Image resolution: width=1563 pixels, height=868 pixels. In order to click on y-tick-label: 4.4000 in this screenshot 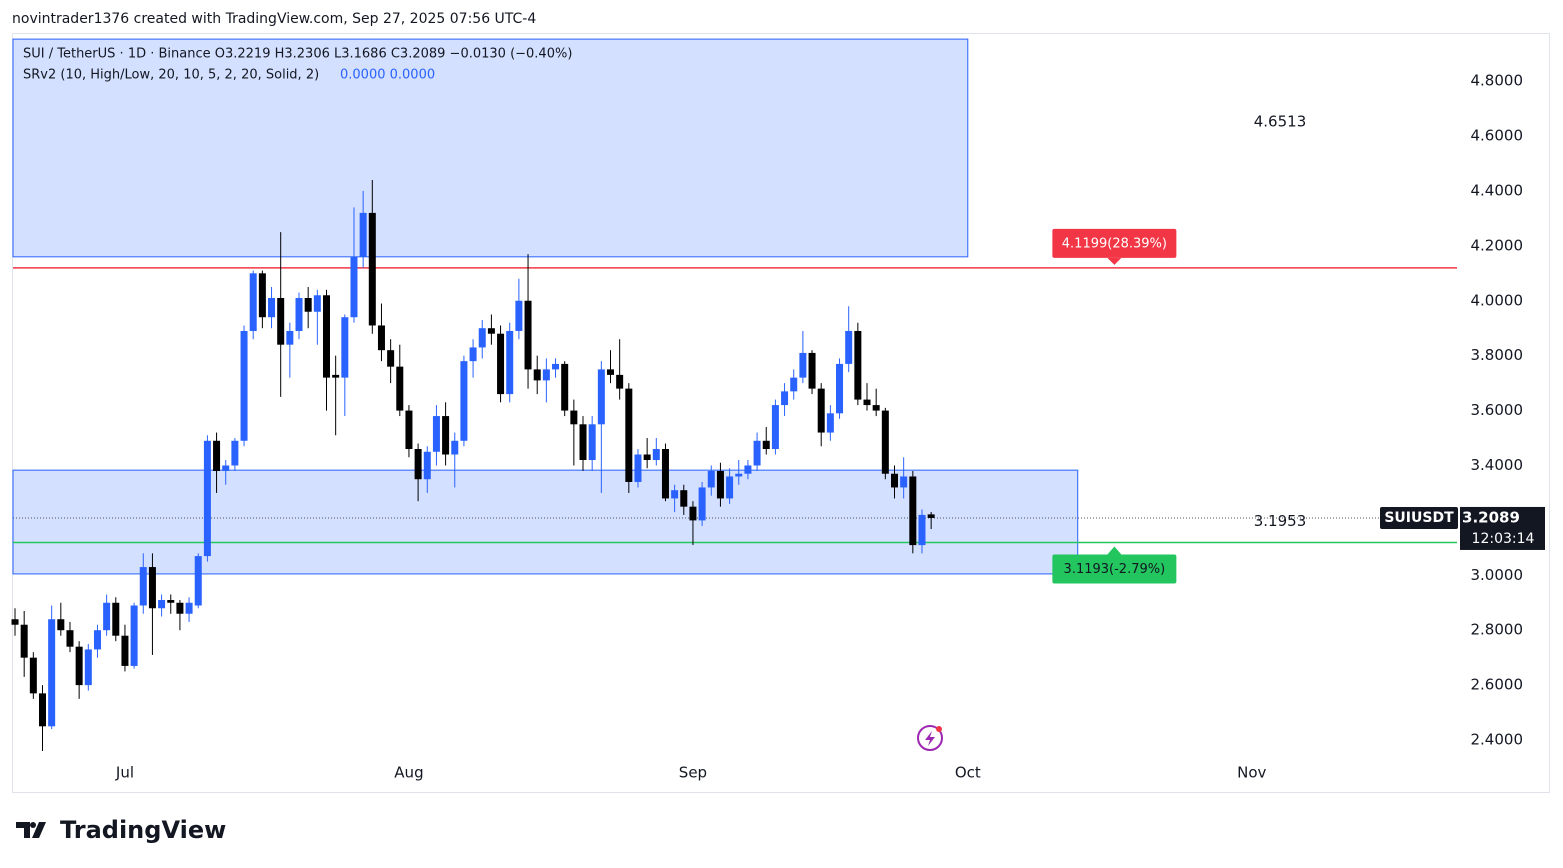, I will do `click(1497, 190)`.